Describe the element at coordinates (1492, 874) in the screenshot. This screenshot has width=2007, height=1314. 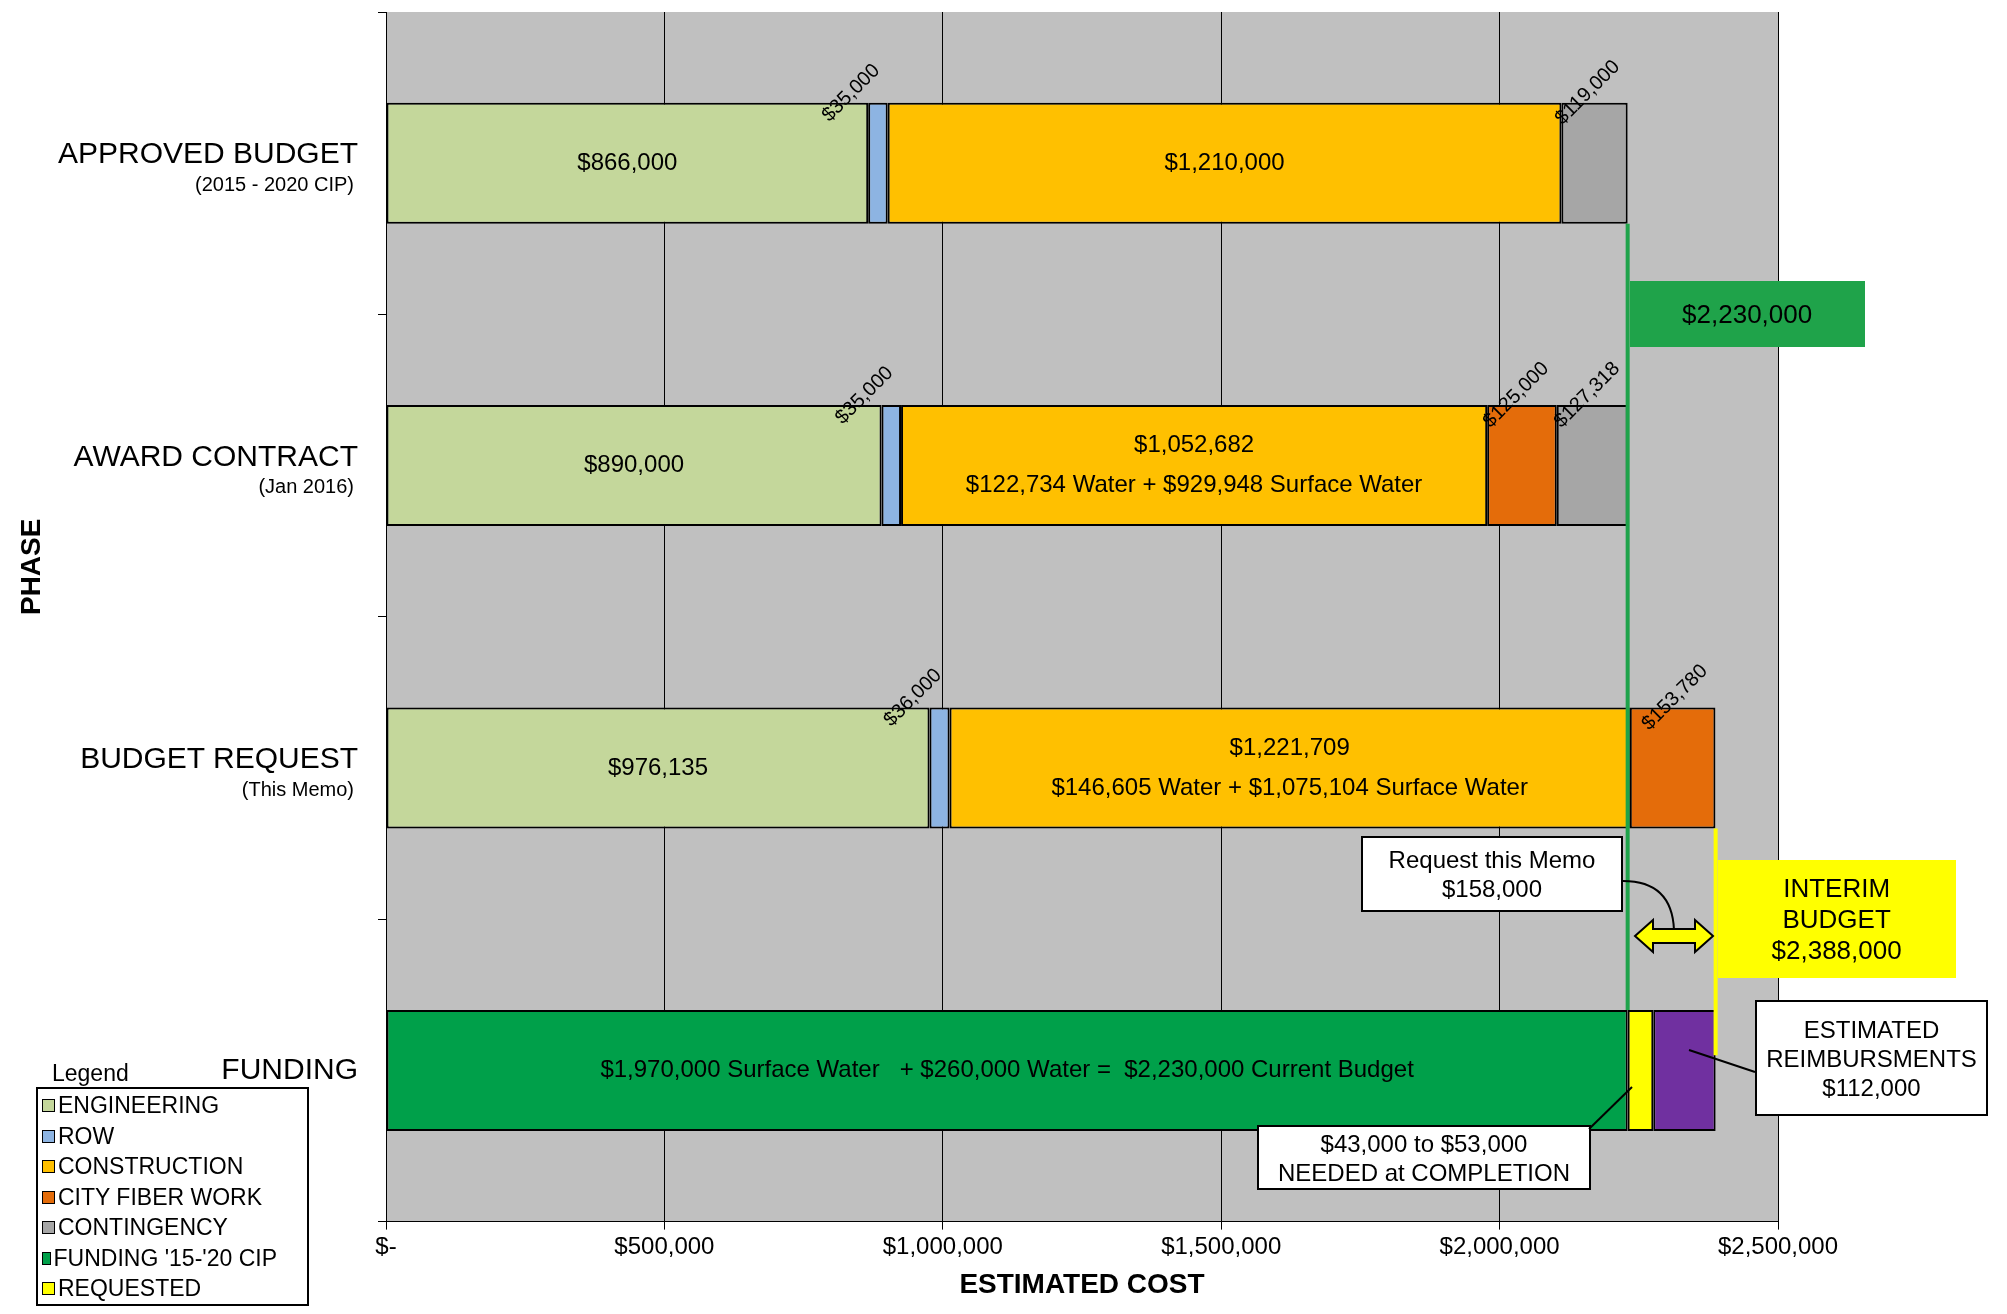
I see `annotation: Request this Memo $158,000` at that location.